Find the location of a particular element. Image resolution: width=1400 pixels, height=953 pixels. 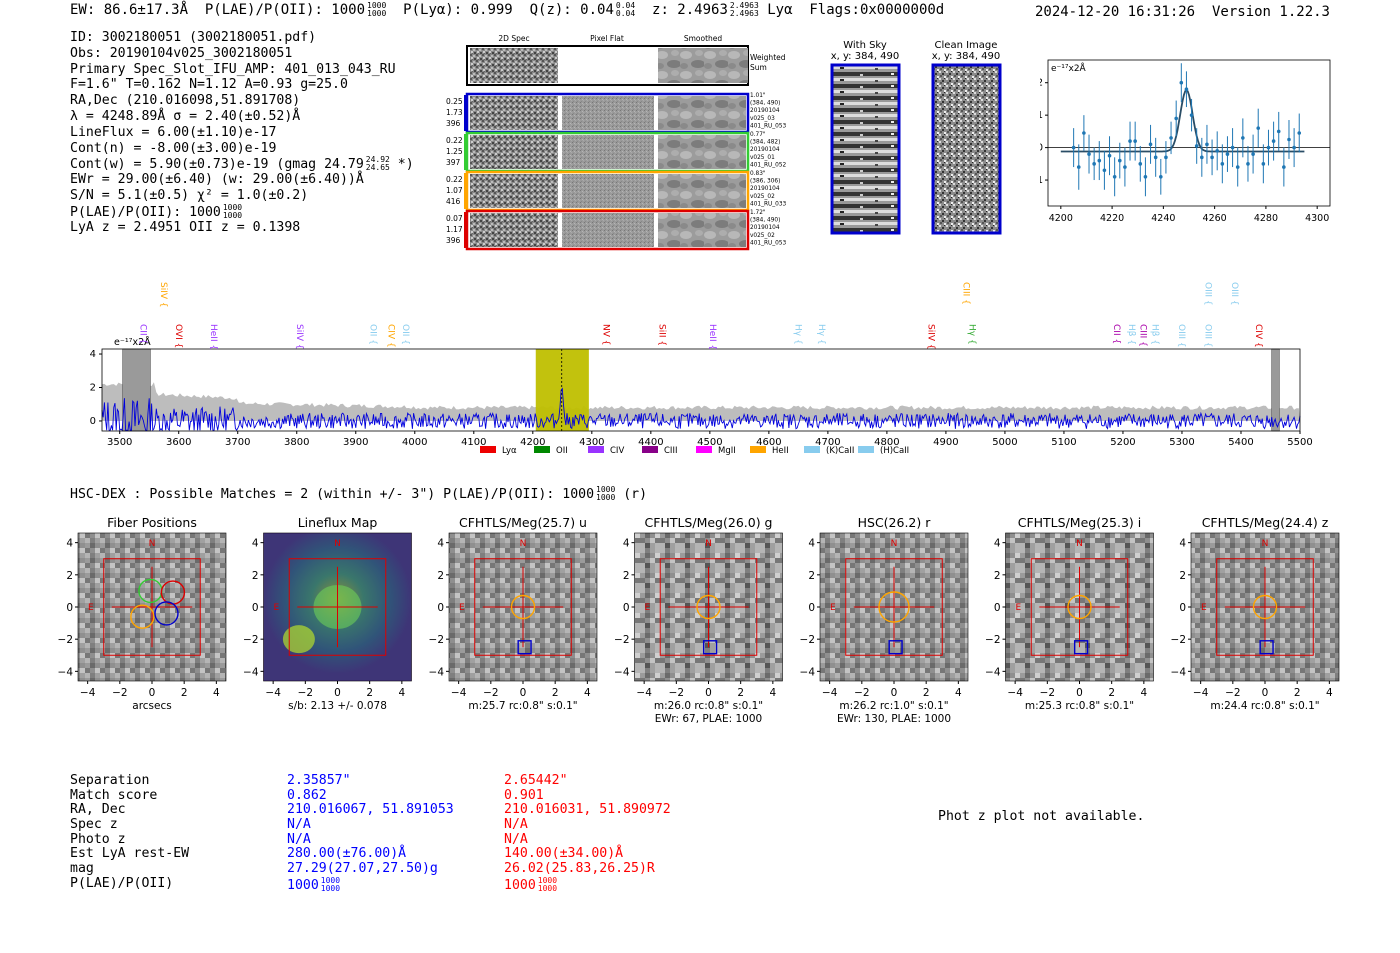

spectrum-xtick-label: 4700 is located at coordinates (827, 442).